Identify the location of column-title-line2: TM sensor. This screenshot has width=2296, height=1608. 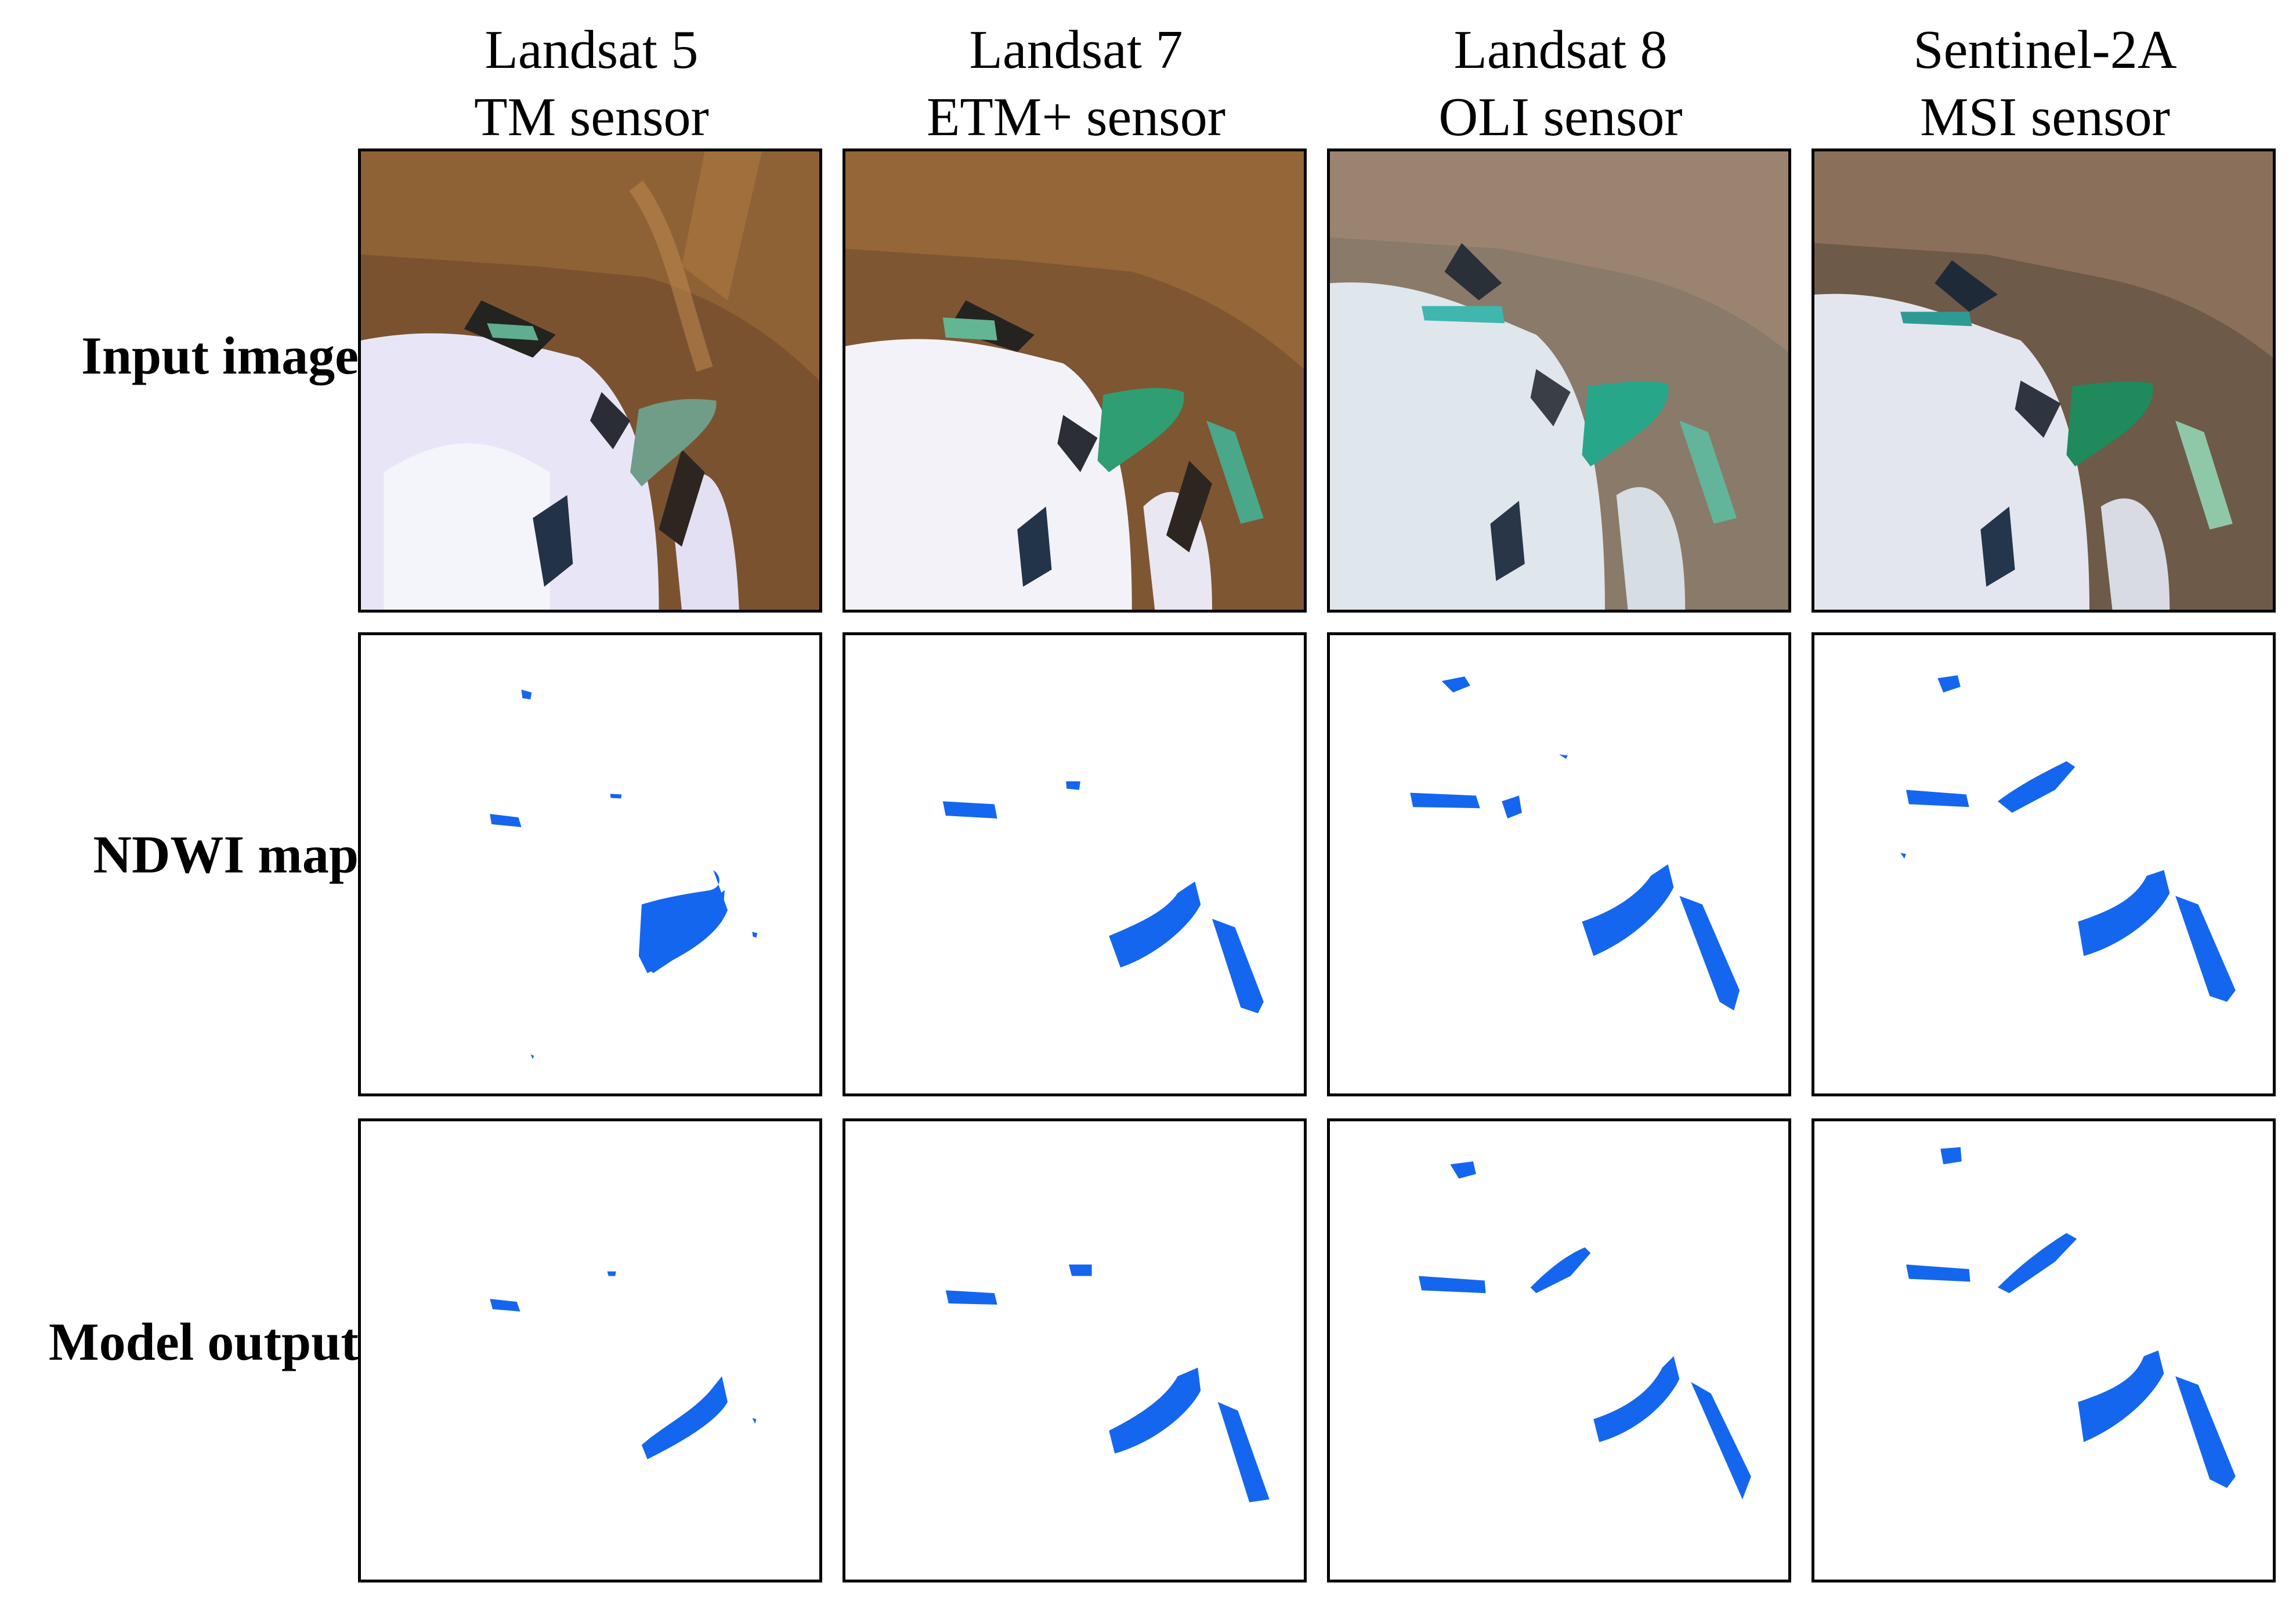
(591, 117).